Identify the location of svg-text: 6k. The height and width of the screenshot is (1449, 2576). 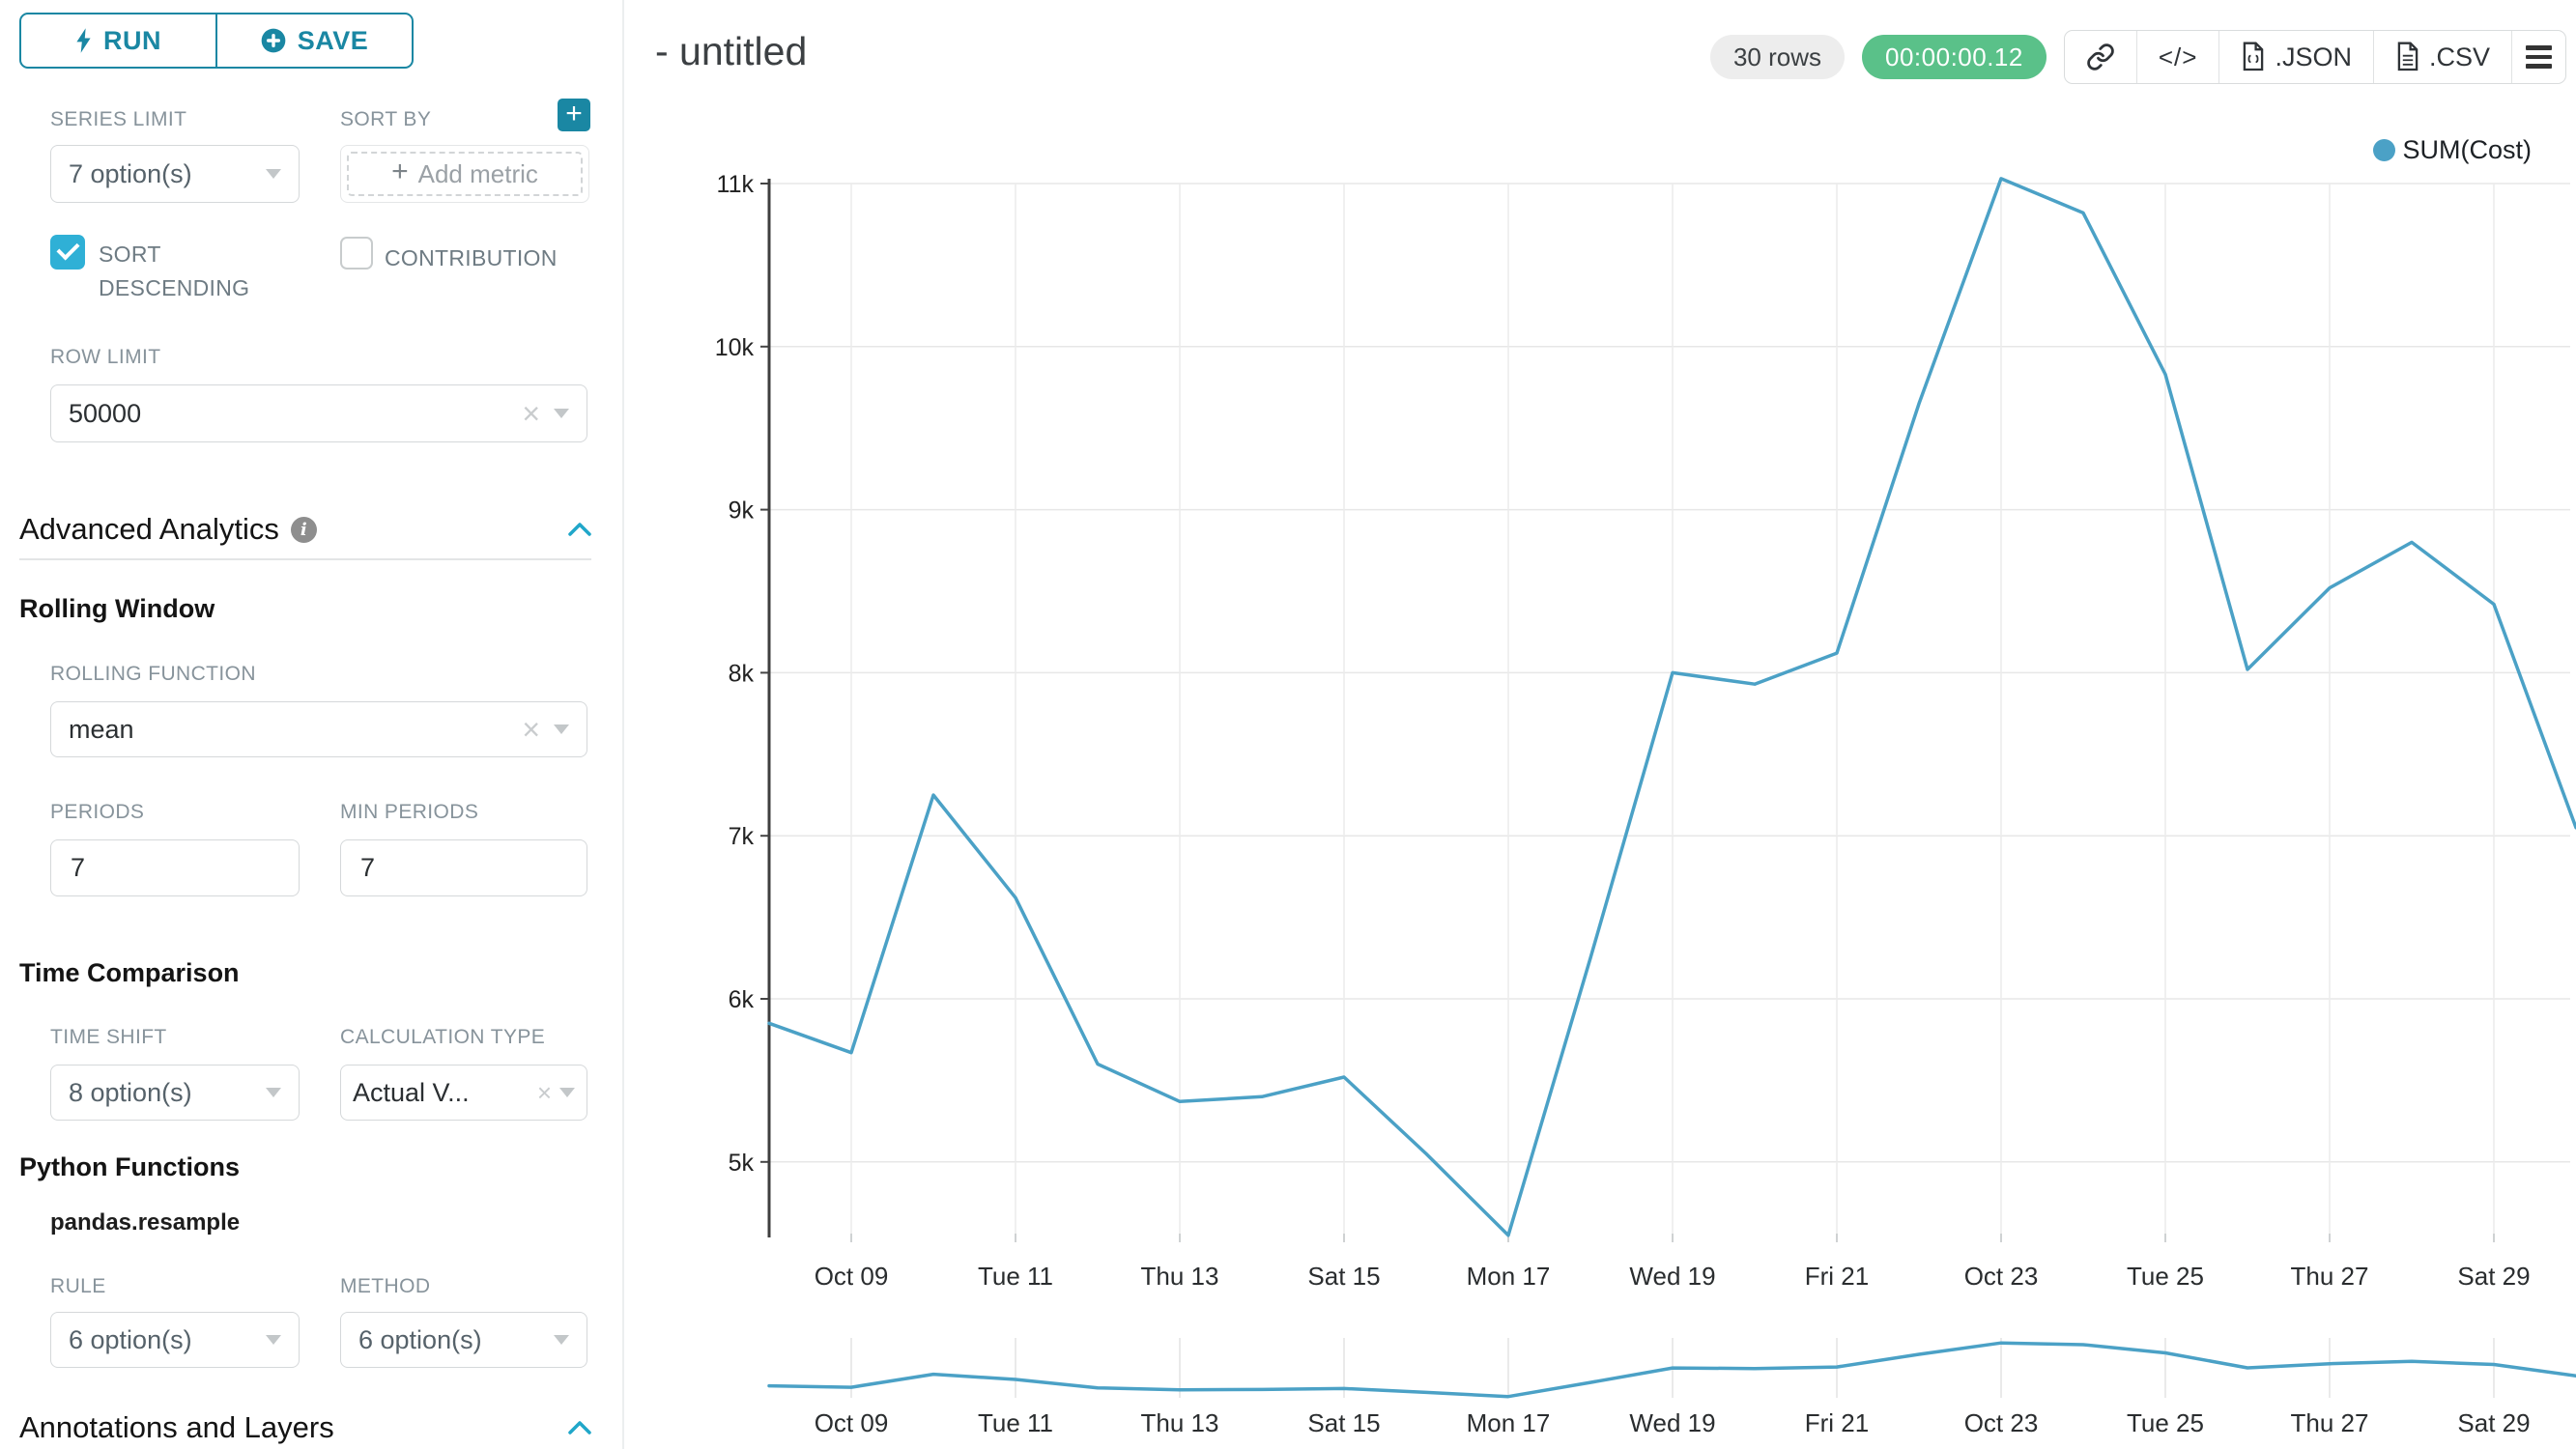
(742, 999).